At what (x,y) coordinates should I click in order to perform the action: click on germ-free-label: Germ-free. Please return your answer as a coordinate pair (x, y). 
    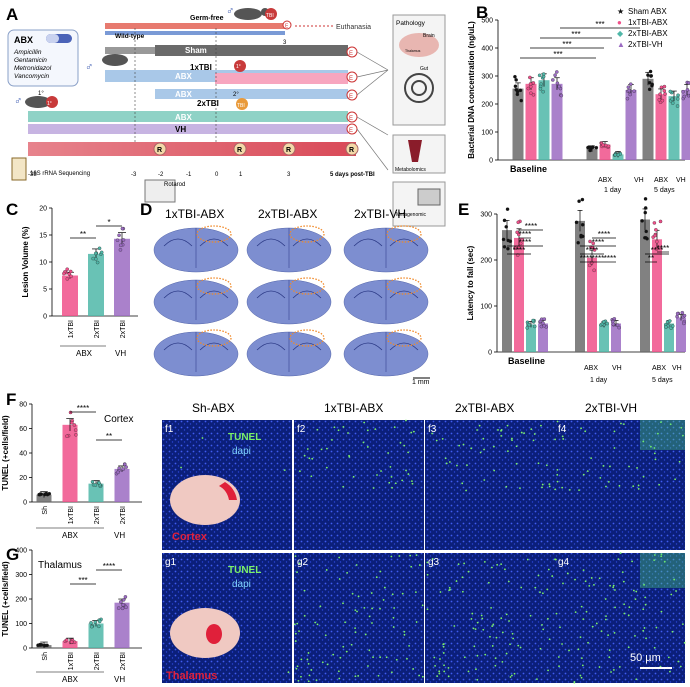
    Looking at the image, I should click on (207, 18).